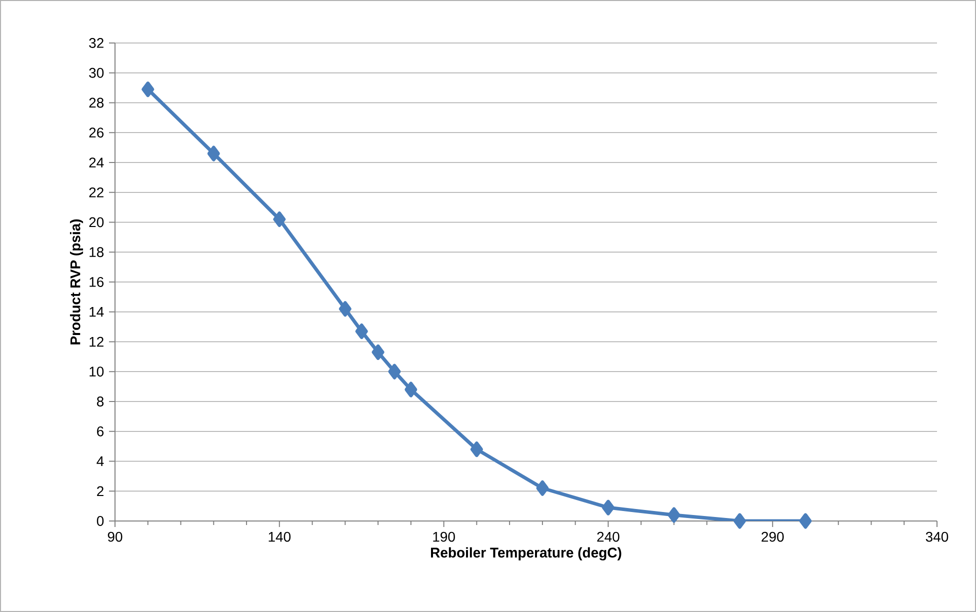 This screenshot has width=976, height=612. Describe the element at coordinates (96, 163) in the screenshot. I see `y-tick-label: 24` at that location.